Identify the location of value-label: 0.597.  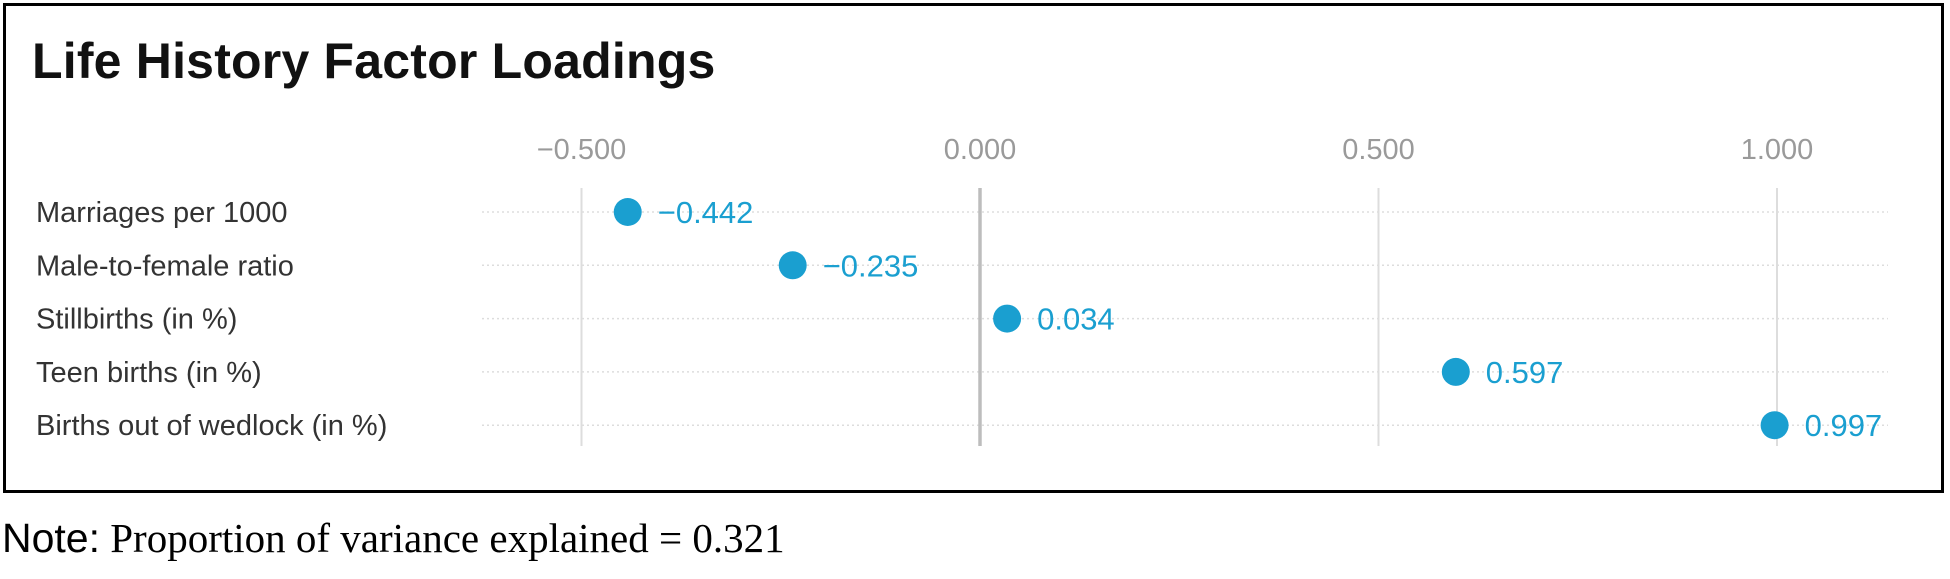
(1525, 372).